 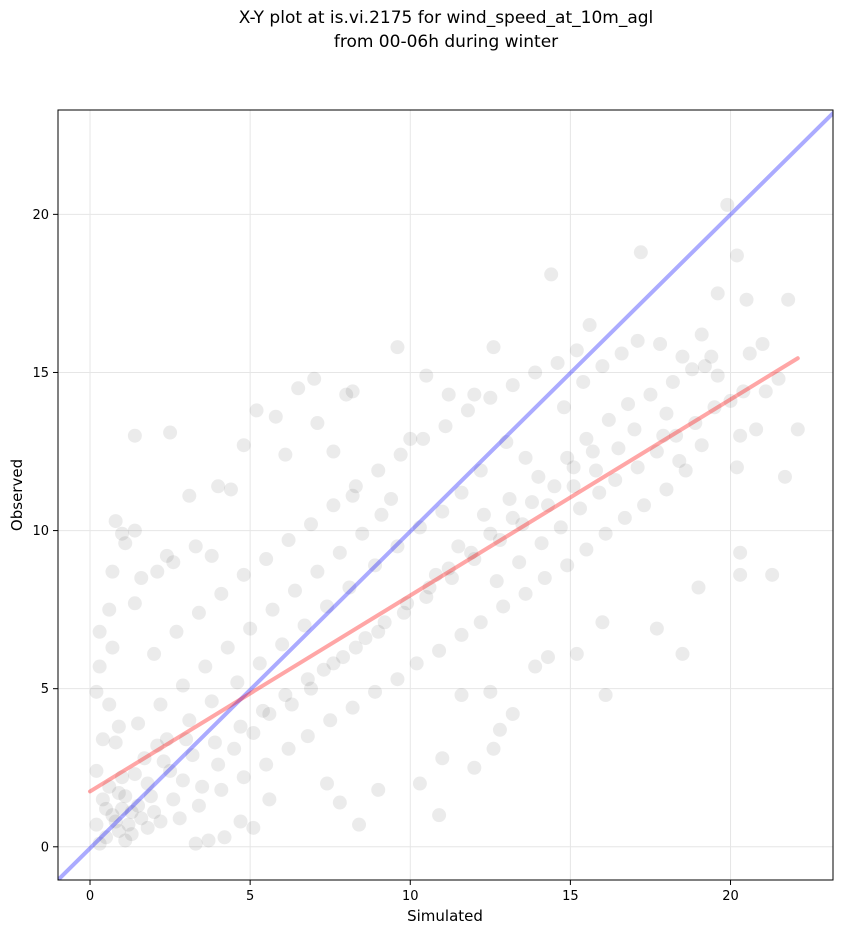 I want to click on y-tick-label: 0, so click(x=45, y=847).